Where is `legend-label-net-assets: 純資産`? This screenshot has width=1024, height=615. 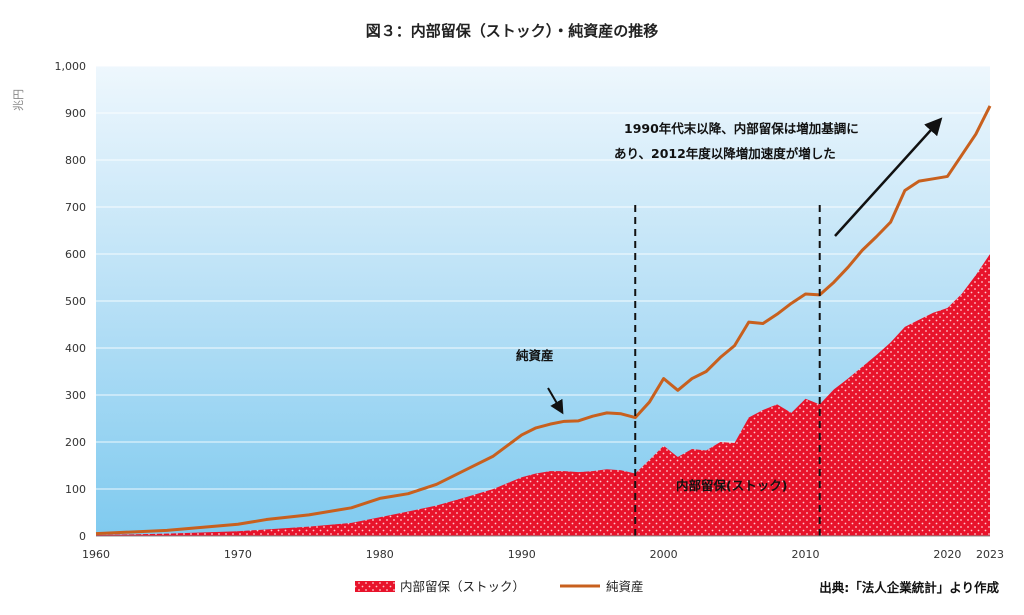 legend-label-net-assets: 純資産 is located at coordinates (625, 586).